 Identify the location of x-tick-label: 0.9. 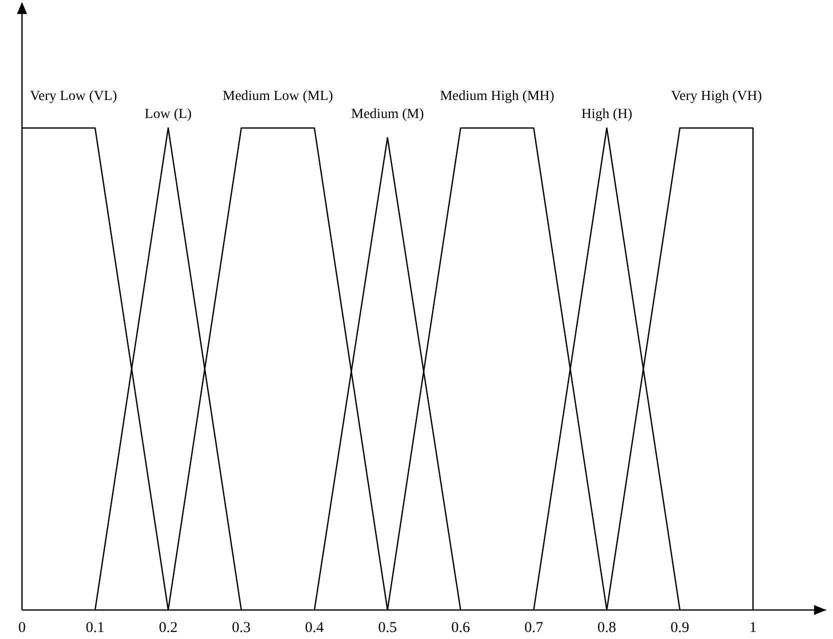
(680, 628).